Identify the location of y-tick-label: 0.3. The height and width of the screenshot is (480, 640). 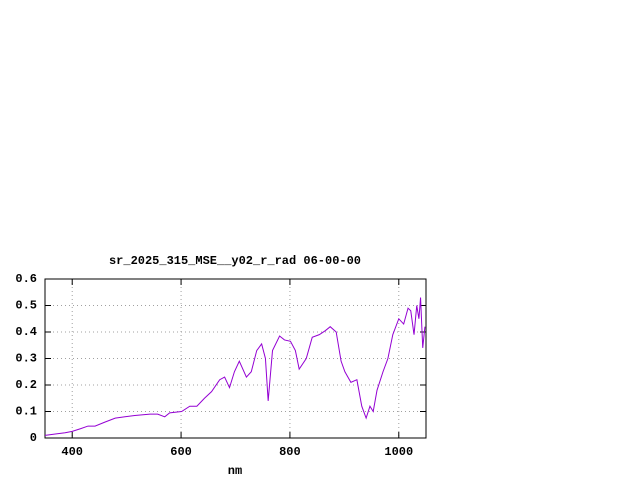
(26, 359).